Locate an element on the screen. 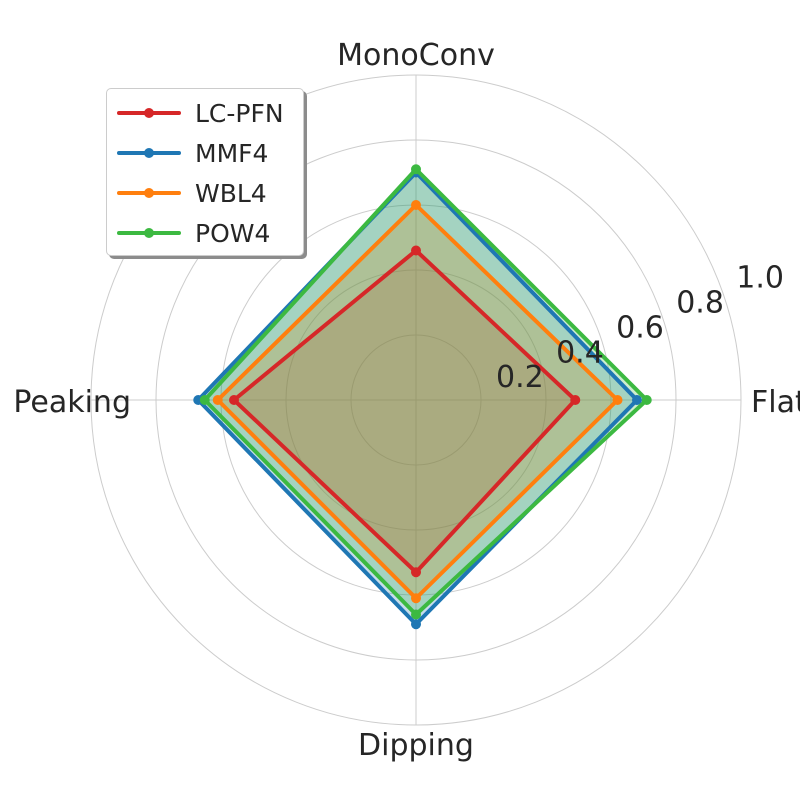 Image resolution: width=800 pixels, height=804 pixels. r-tick-label-2: 0.4 is located at coordinates (580, 352).